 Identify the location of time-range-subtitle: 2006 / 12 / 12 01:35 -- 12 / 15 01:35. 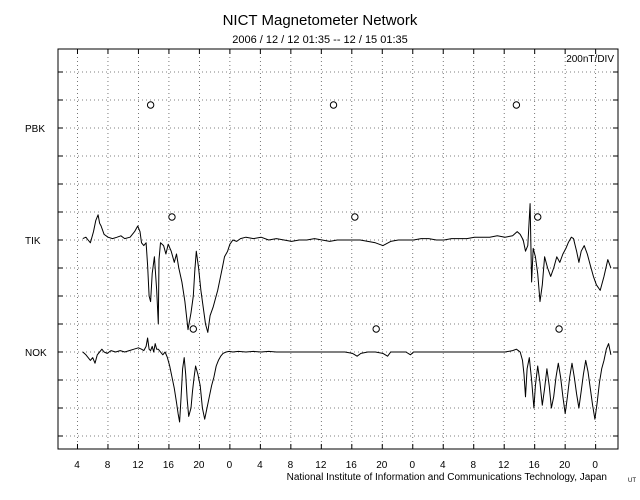
(320, 40).